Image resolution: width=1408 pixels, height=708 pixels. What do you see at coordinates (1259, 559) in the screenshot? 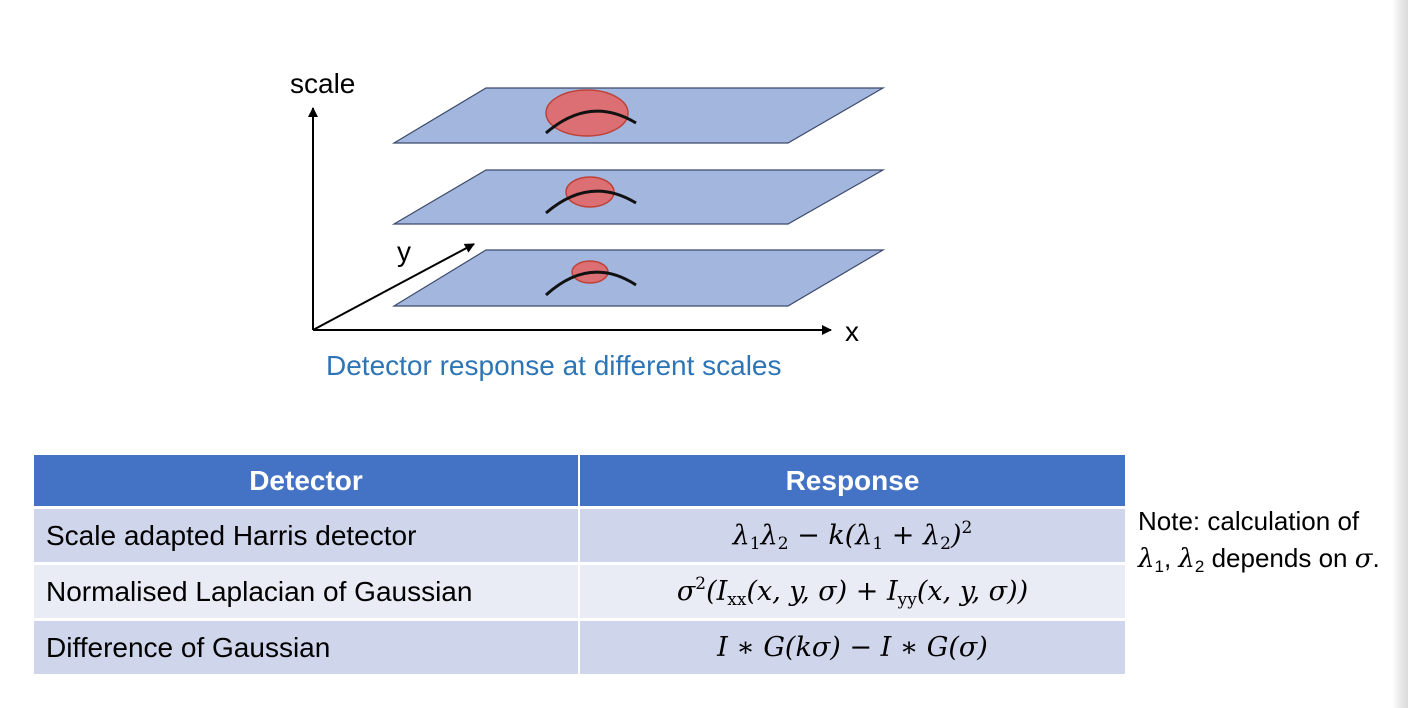
I see `note-line-2: λ1, λ2 depends on σ.` at bounding box center [1259, 559].